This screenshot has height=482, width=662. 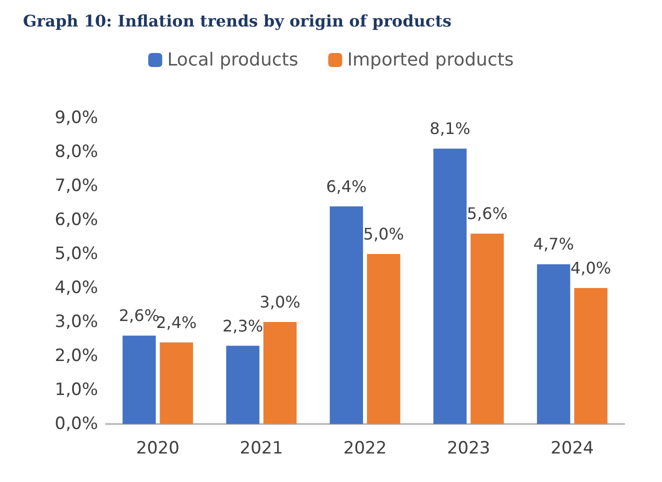 I want to click on data-label: 3,0%, so click(x=280, y=302).